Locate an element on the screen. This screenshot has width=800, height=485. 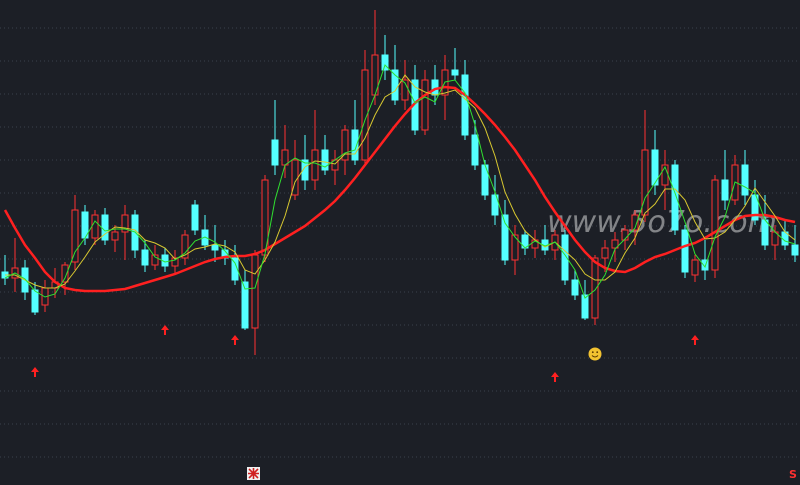
icon-glyph is located at coordinates (253, 473).